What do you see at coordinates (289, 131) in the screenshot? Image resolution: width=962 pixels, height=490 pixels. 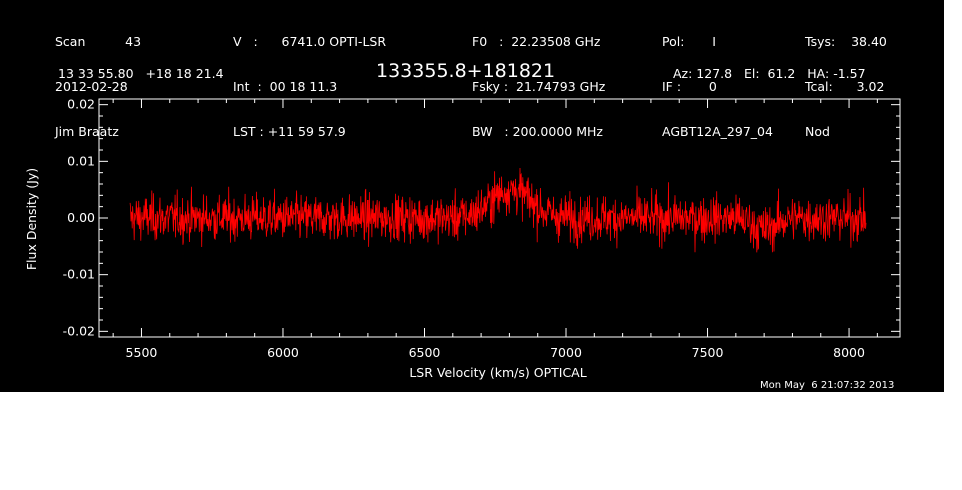 I see `lst-line: LST : +11 59 57.9` at bounding box center [289, 131].